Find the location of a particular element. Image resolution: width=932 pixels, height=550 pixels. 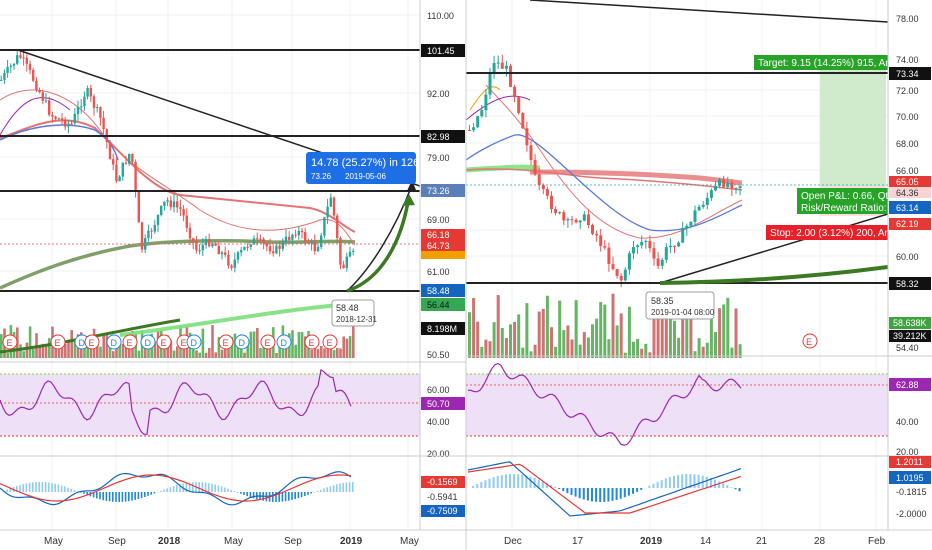

left-projection-arrow-green is located at coordinates (378, 247).